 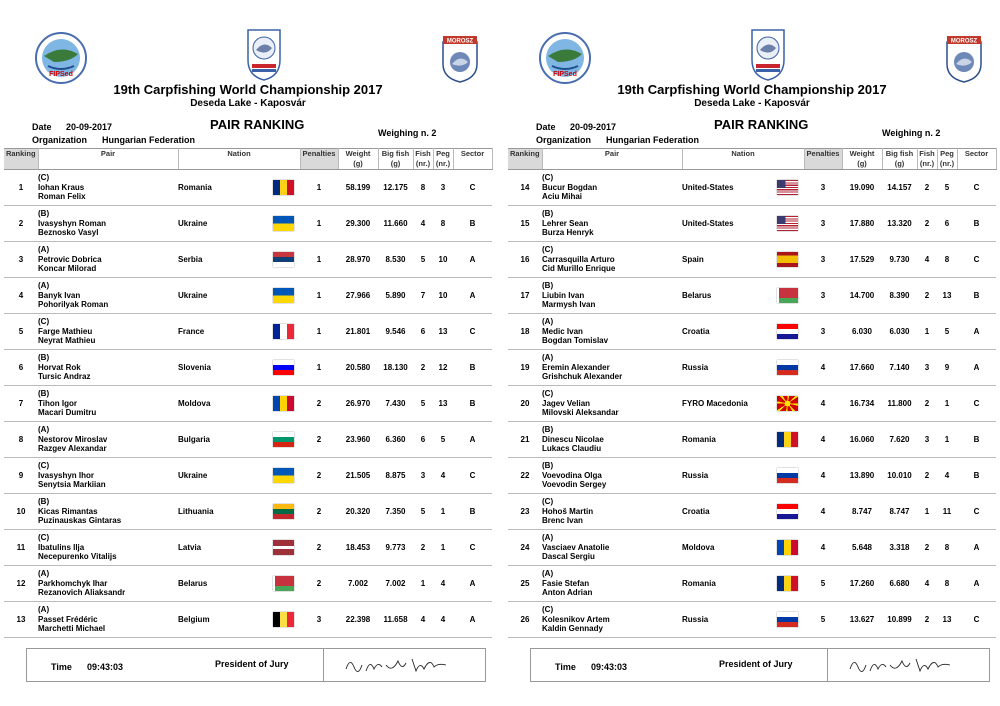 What do you see at coordinates (108, 187) in the screenshot?
I see `pair-cell: (C) Iohan Kraus Roman Felix` at bounding box center [108, 187].